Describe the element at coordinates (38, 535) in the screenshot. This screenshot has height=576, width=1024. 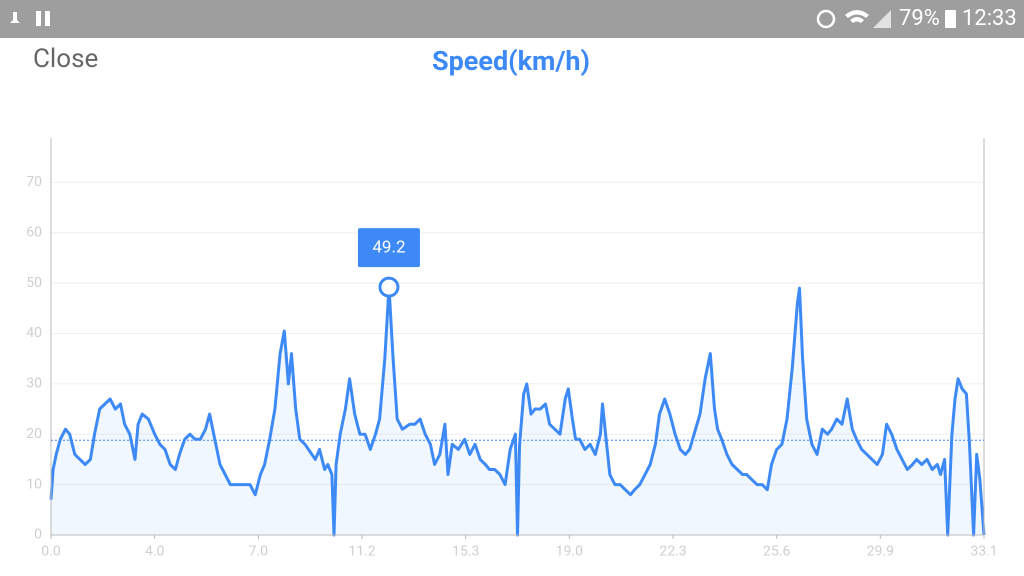
I see `y-tick-label: 0` at that location.